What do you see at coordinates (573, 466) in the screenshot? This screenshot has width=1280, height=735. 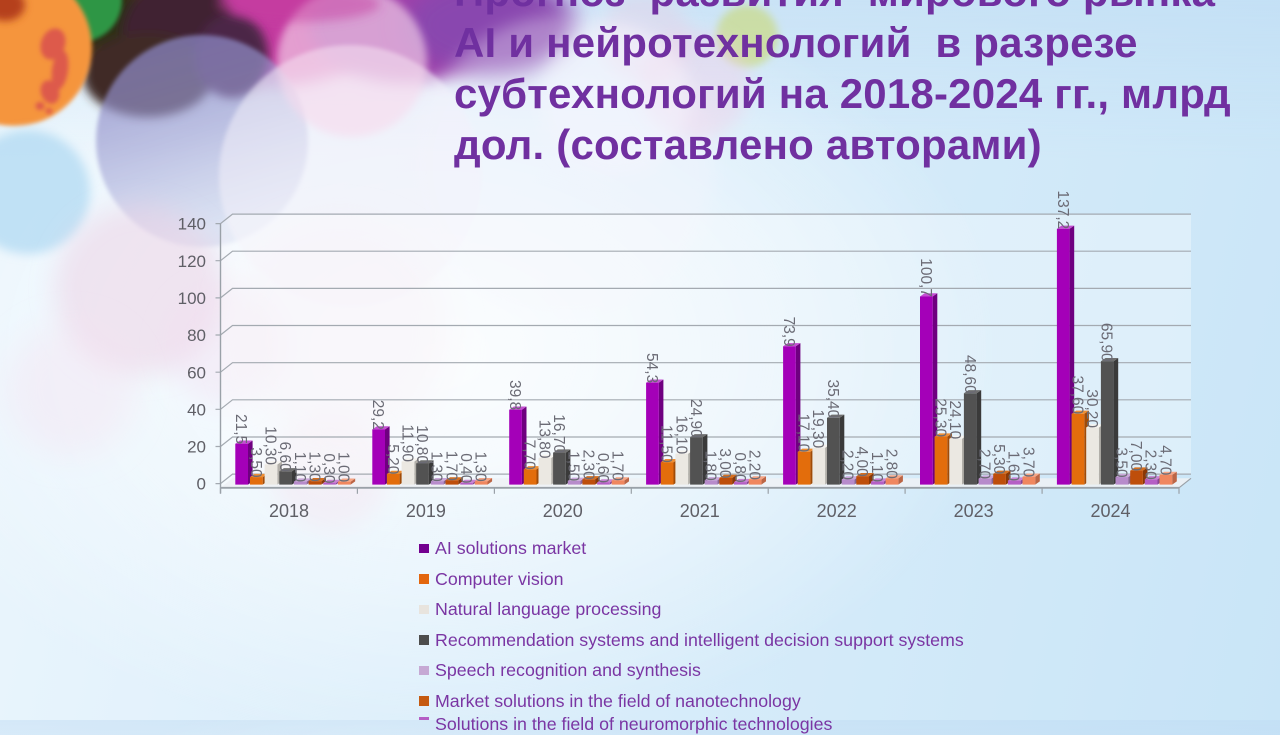 I see `svg-text: 1,50` at bounding box center [573, 466].